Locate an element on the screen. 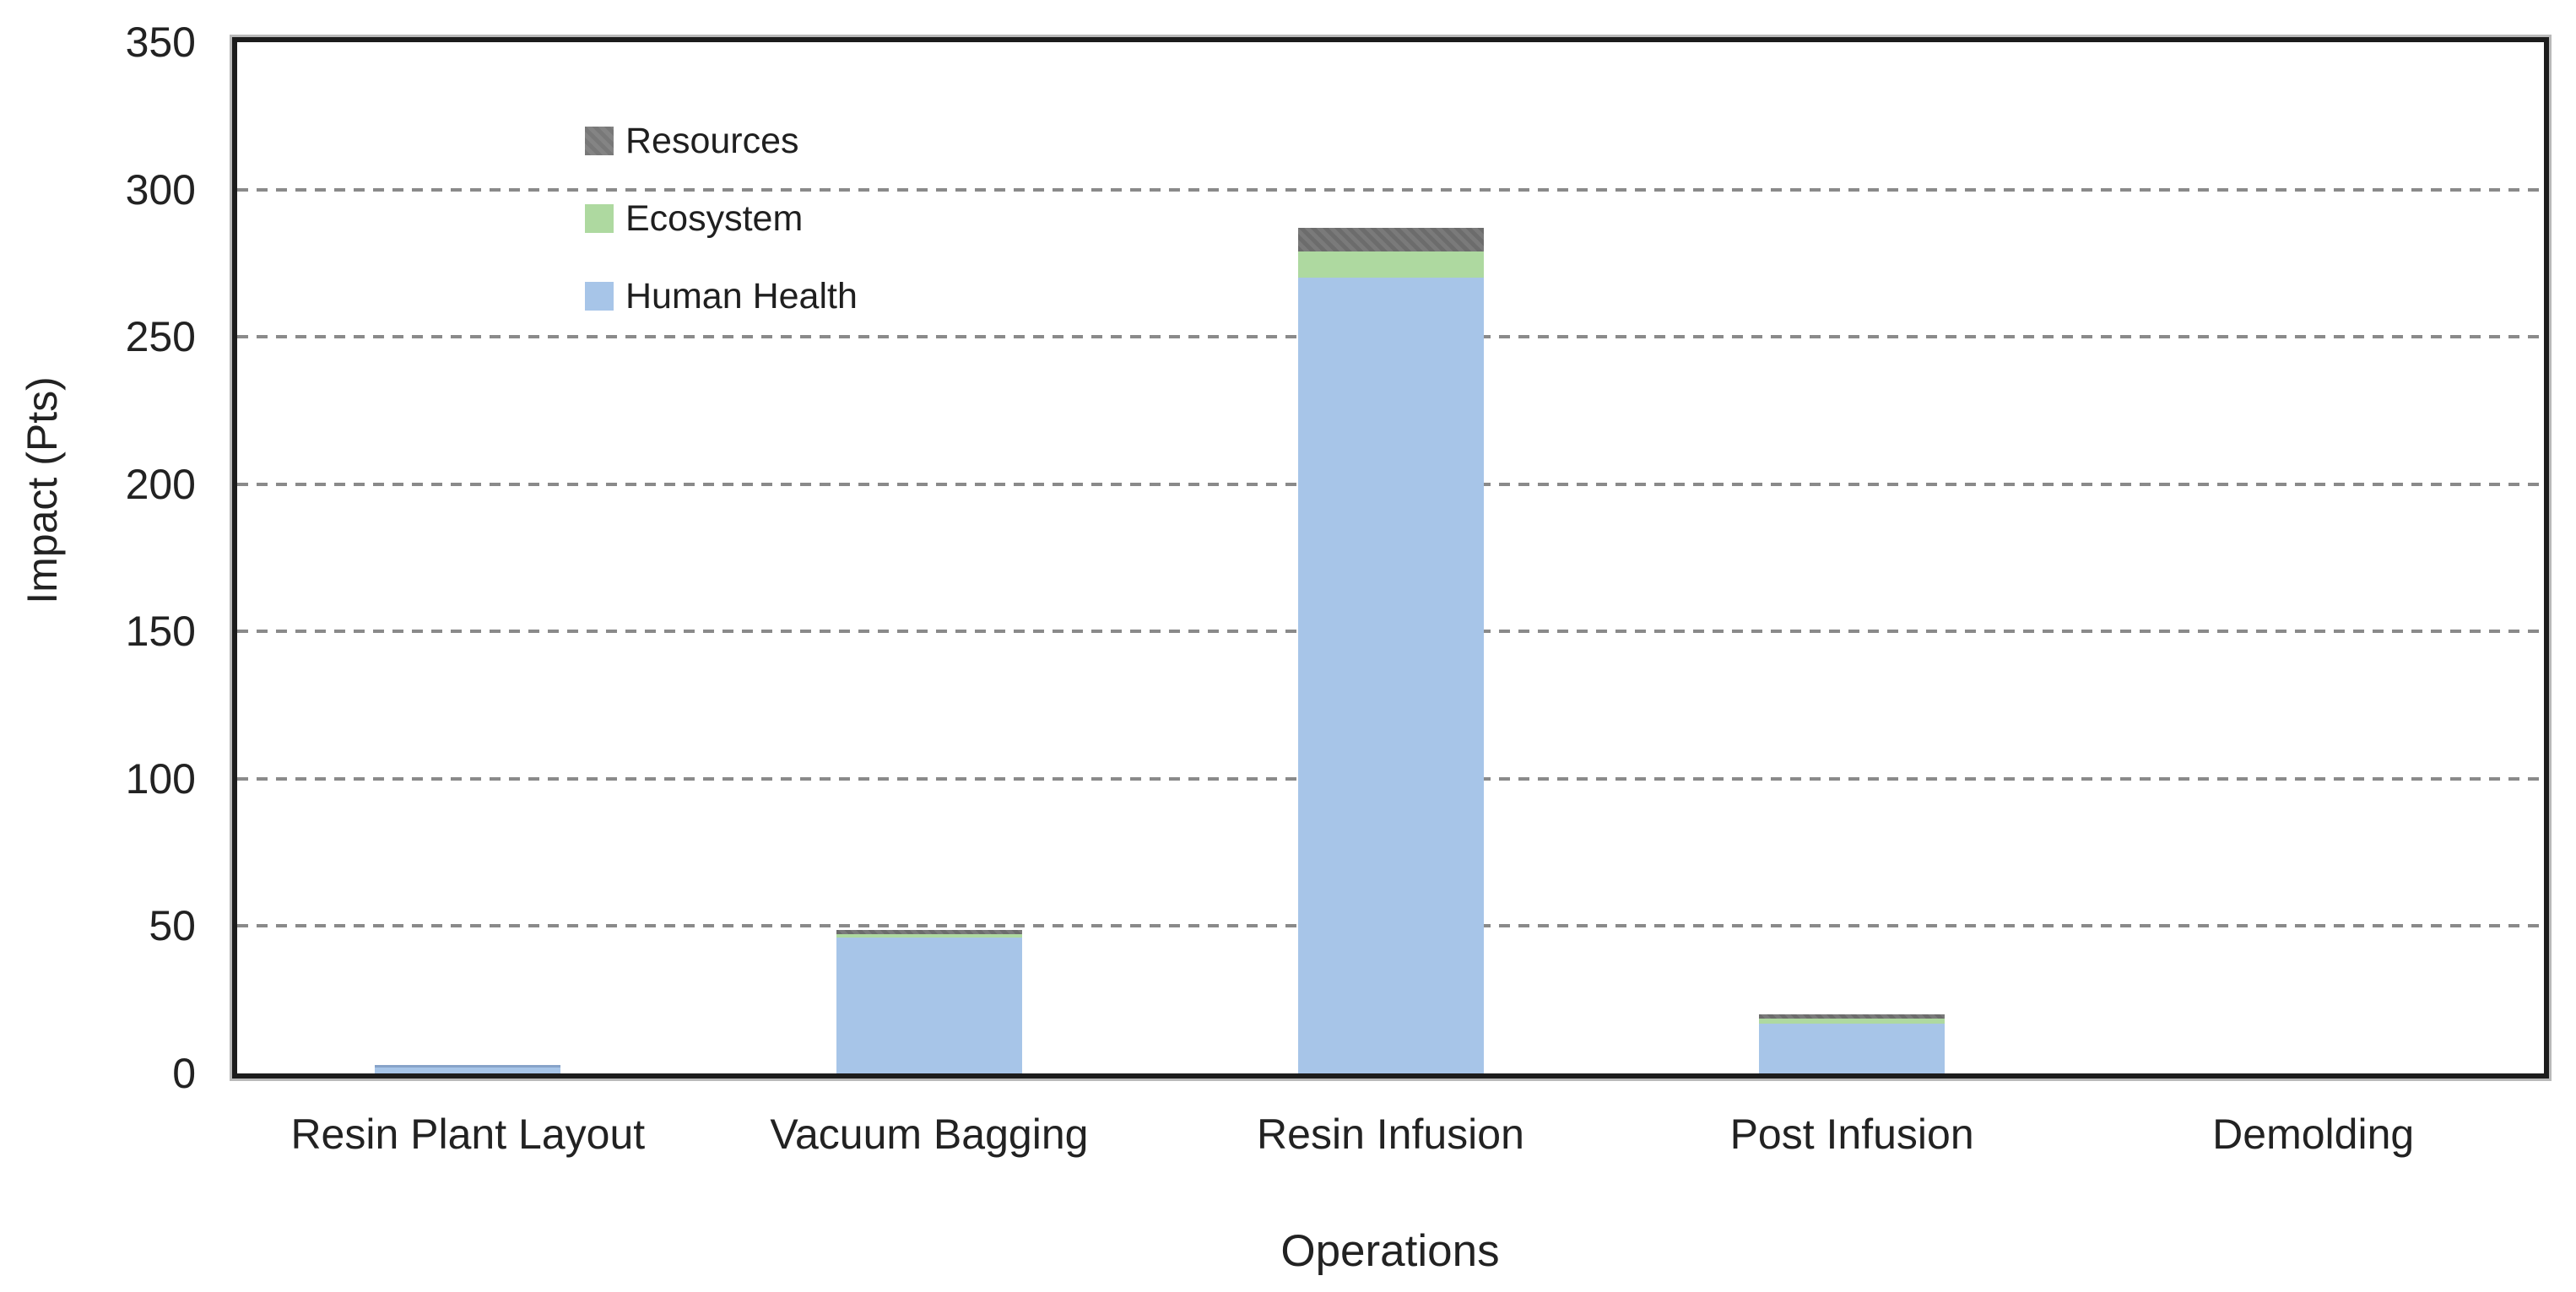  legend-item-ecosystem: Ecosystem is located at coordinates (702, 218).